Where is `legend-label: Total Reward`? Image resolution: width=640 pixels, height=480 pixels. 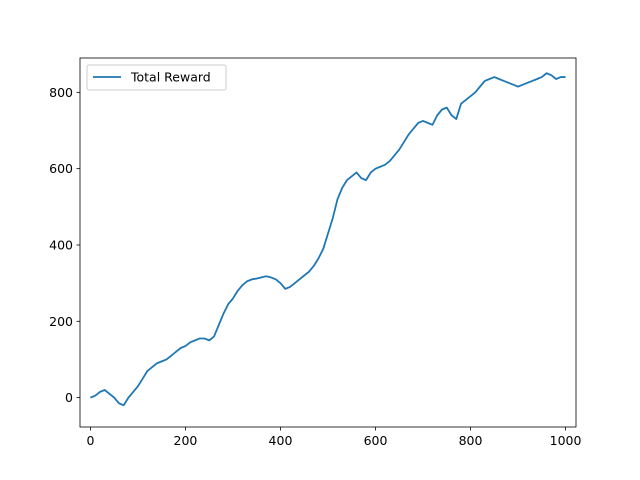
legend-label: Total Reward is located at coordinates (170, 77).